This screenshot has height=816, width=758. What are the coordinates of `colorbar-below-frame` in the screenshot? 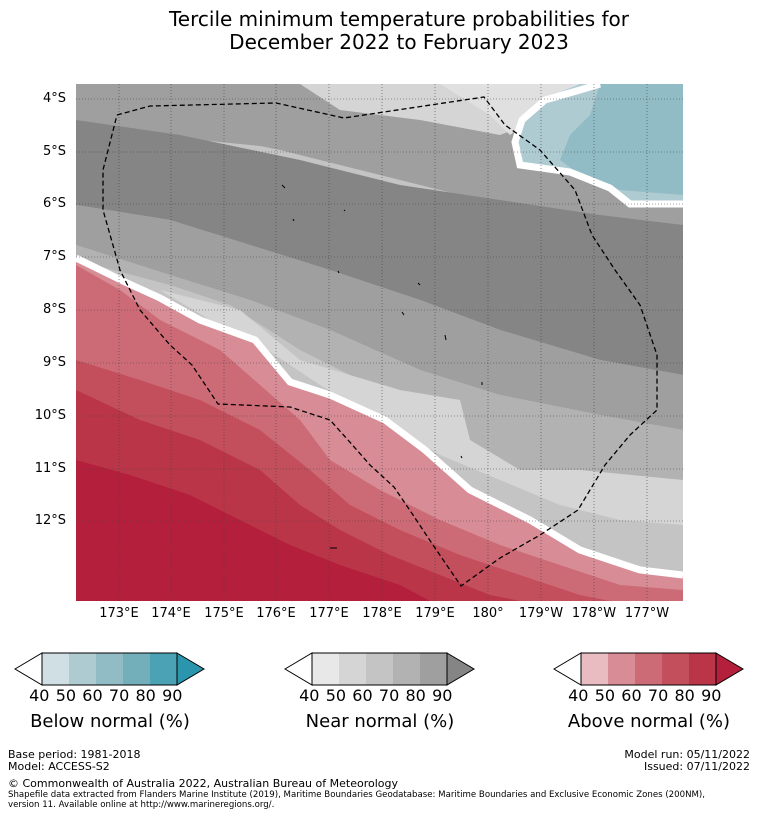 It's located at (109, 669).